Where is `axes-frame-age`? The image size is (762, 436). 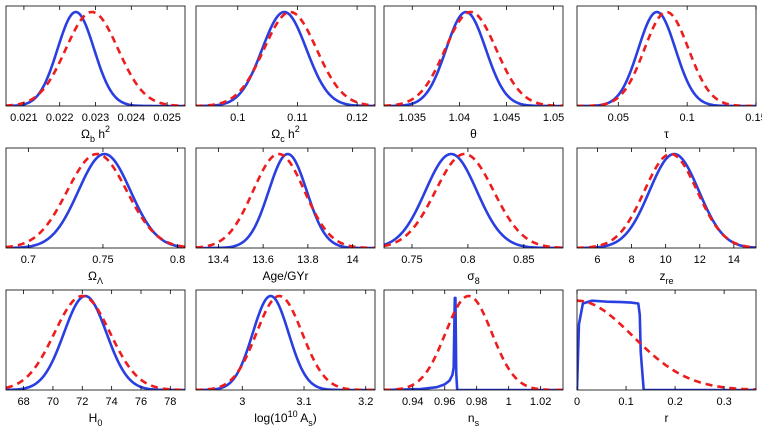 axes-frame-age is located at coordinates (285, 198).